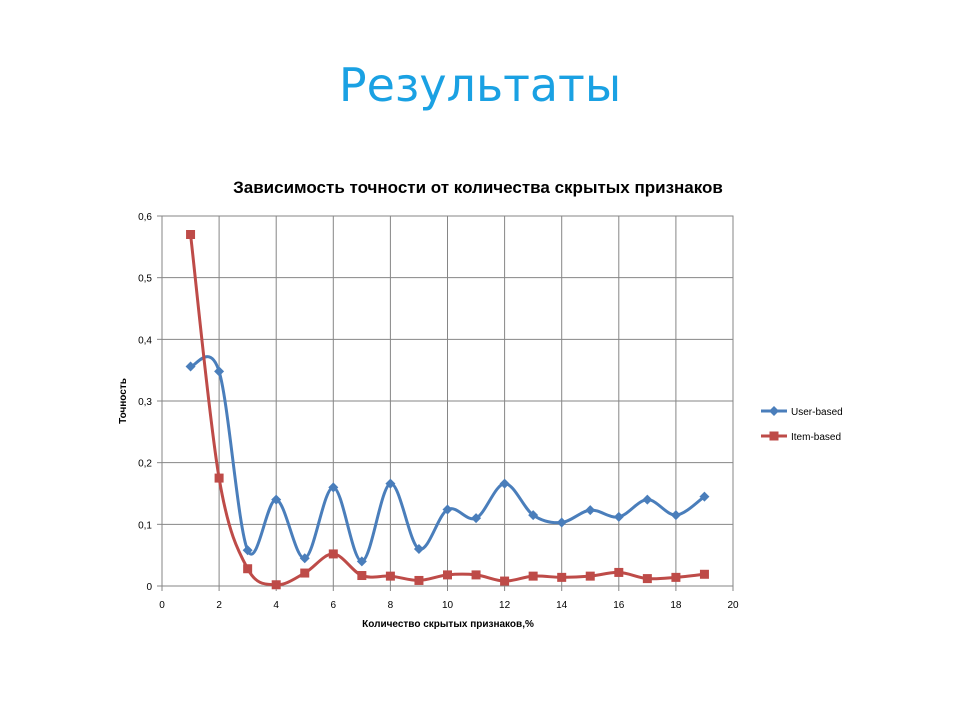 The image size is (960, 720). Describe the element at coordinates (145, 525) in the screenshot. I see `y-tick-label: 0,1` at that location.